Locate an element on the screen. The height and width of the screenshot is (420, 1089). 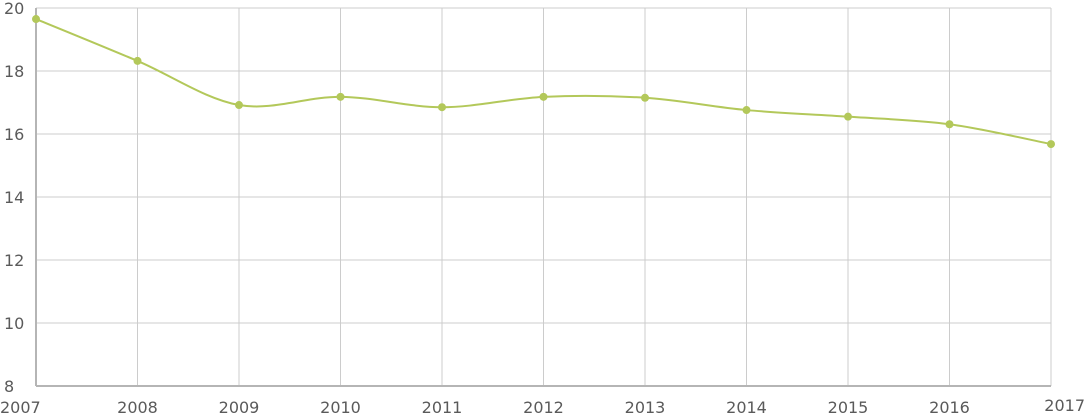
x-tick-label: 2011 is located at coordinates (442, 407).